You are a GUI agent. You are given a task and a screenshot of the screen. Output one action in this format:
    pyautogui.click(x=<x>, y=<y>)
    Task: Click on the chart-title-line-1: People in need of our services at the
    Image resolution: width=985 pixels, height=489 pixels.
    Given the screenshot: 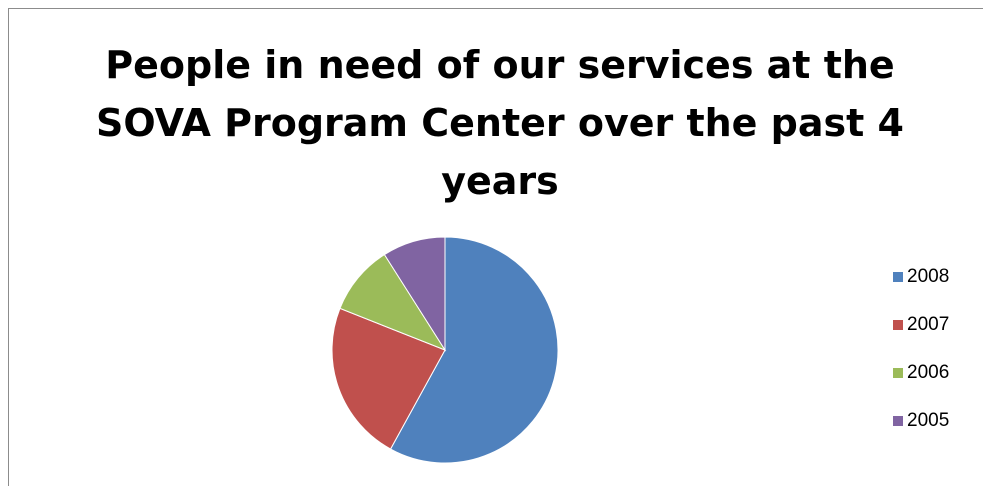 What is the action you would take?
    pyautogui.click(x=500, y=65)
    